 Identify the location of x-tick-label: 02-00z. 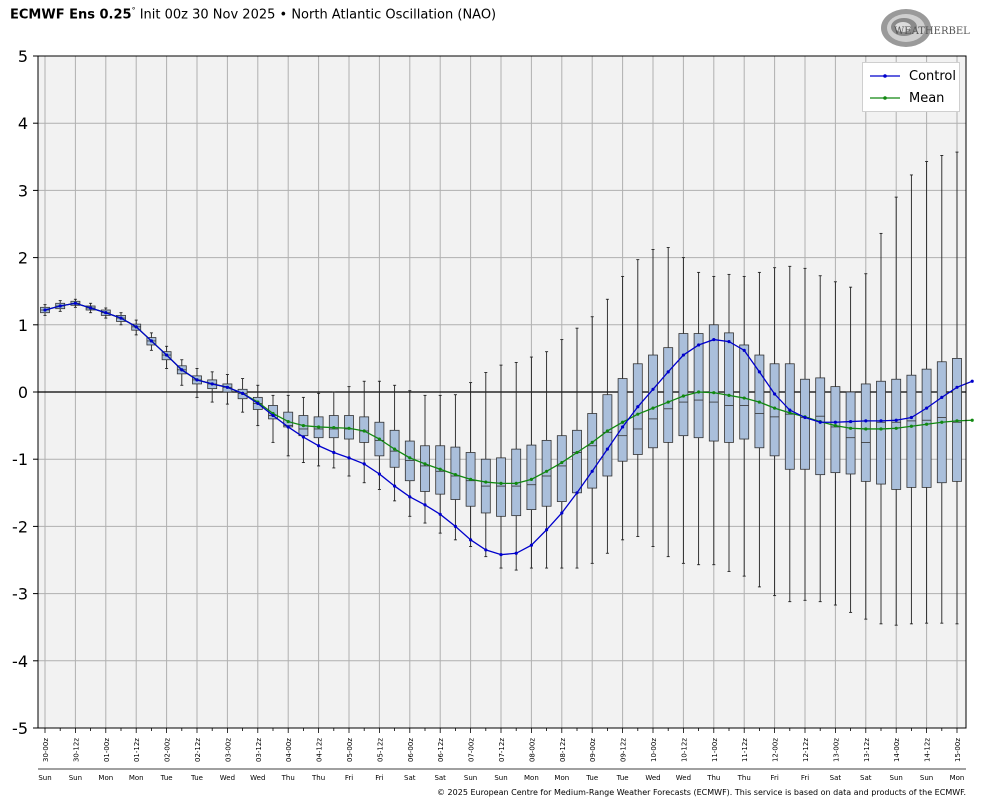
(168, 750).